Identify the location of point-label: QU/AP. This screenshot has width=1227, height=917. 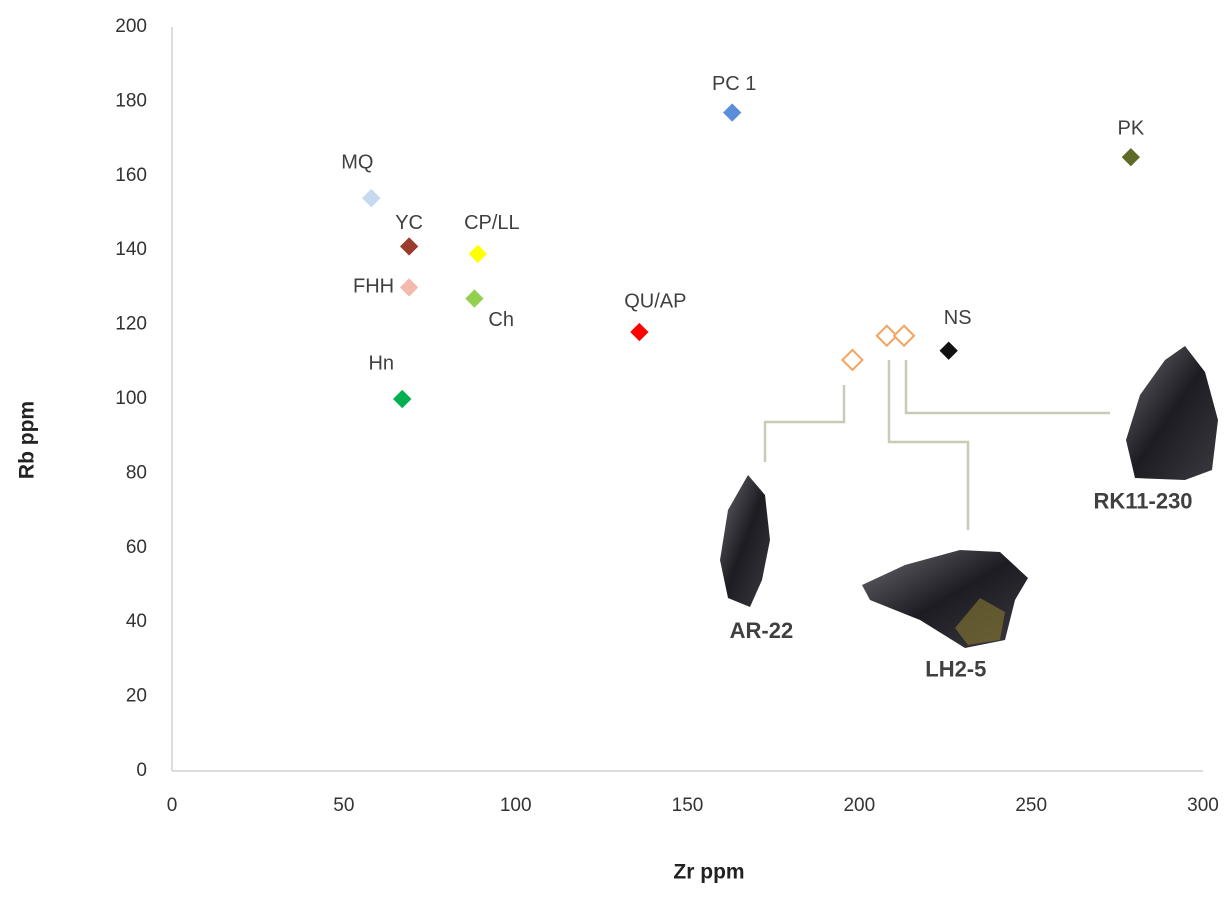
(655, 301).